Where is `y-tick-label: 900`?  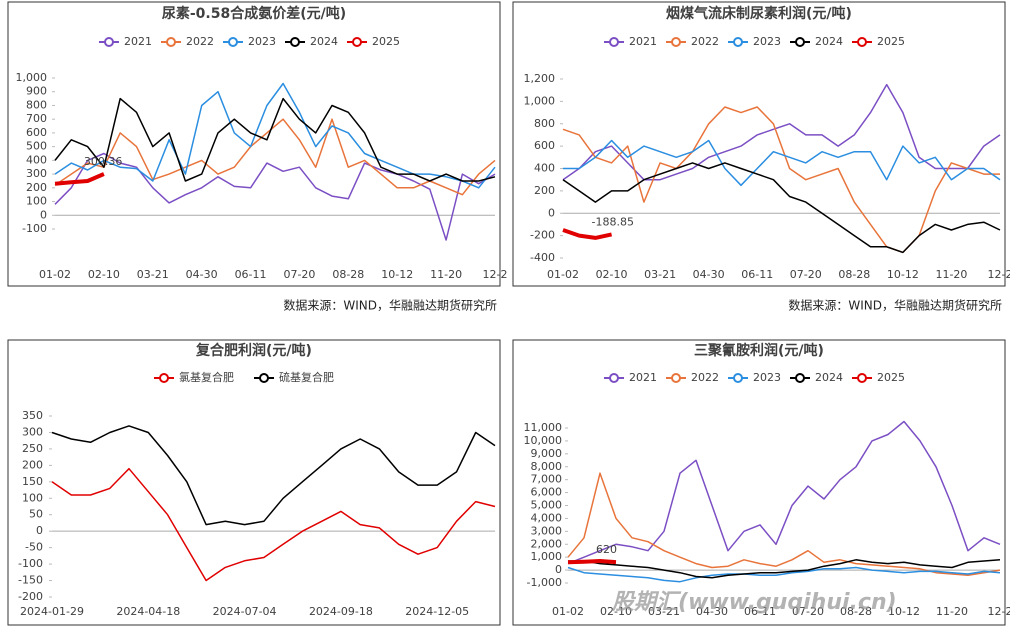
y-tick-label: 900 is located at coordinates (36, 91).